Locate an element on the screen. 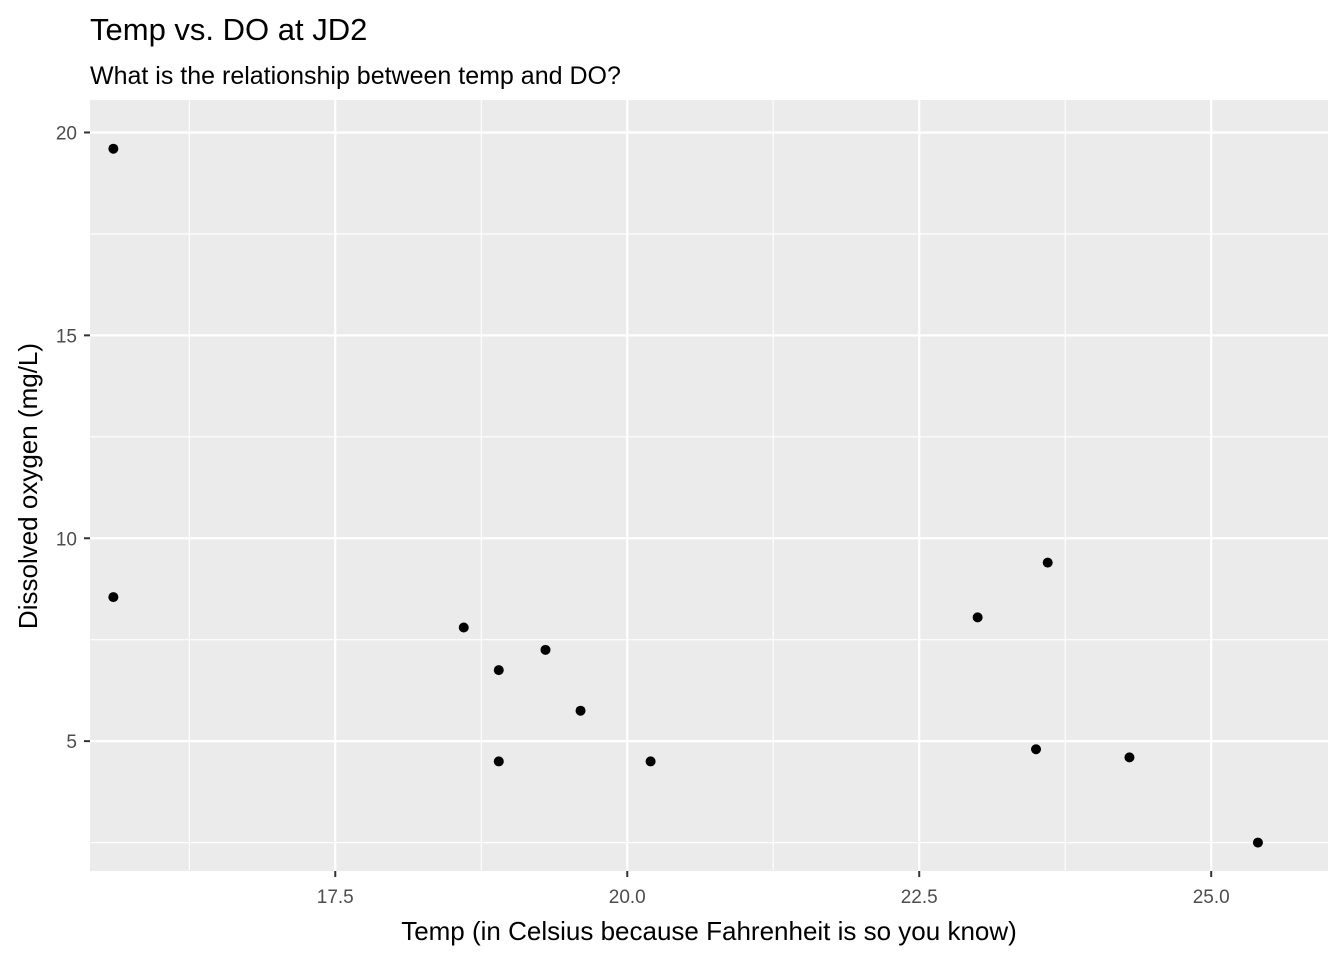 This screenshot has width=1344, height=960. chart-title: Temp vs. DO at JD2 is located at coordinates (228, 29).